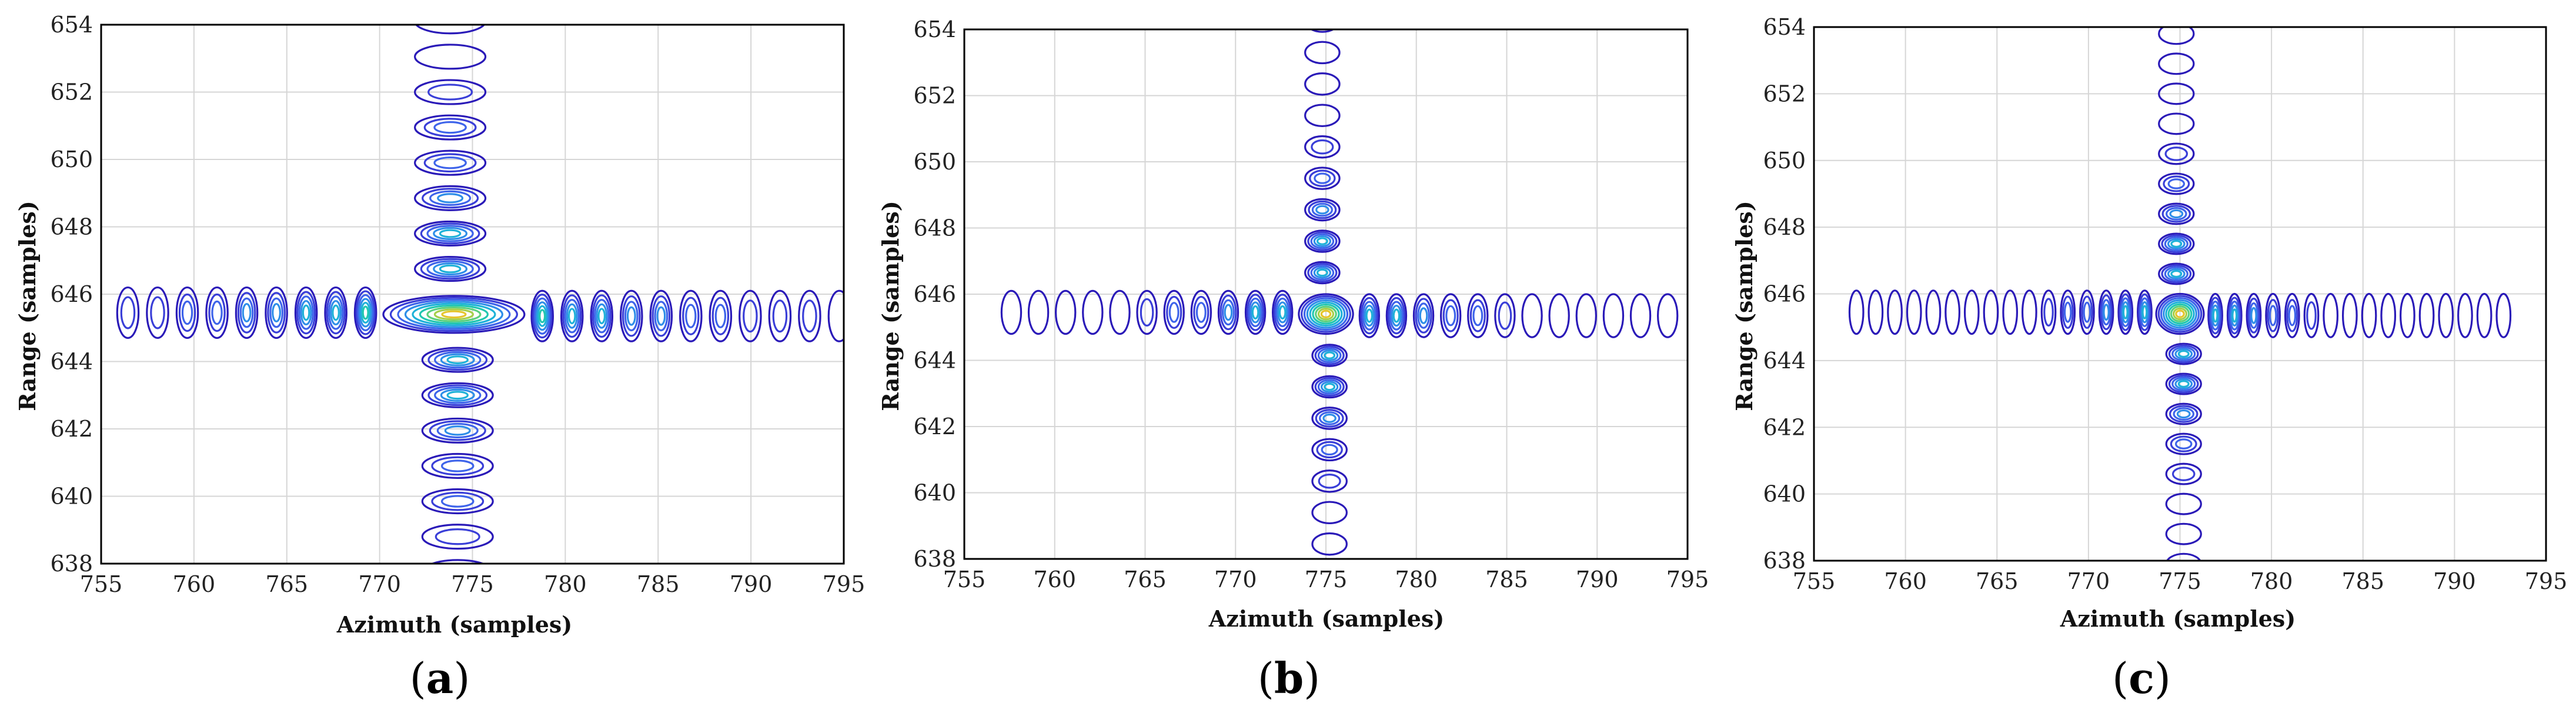  What do you see at coordinates (1326, 618) in the screenshot?
I see `panel-b-xlabel: Azimuth (samples)` at bounding box center [1326, 618].